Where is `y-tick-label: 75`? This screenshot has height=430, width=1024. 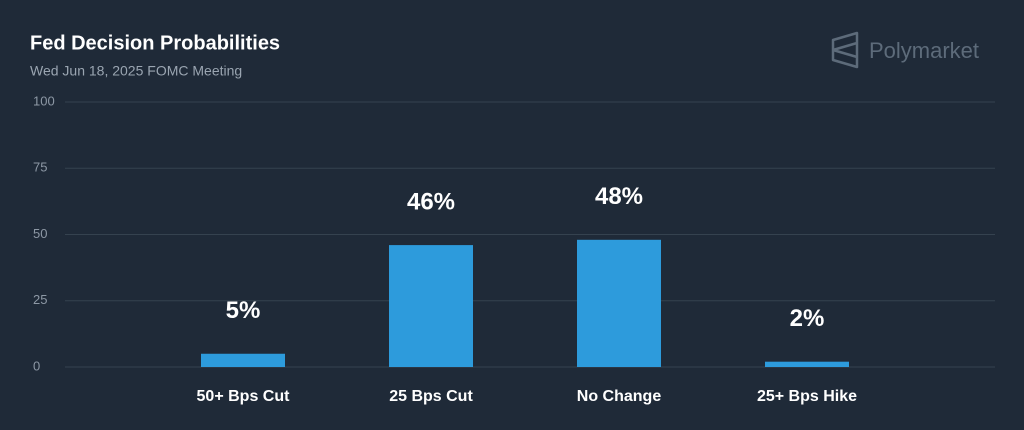
y-tick-label: 75 is located at coordinates (40, 167).